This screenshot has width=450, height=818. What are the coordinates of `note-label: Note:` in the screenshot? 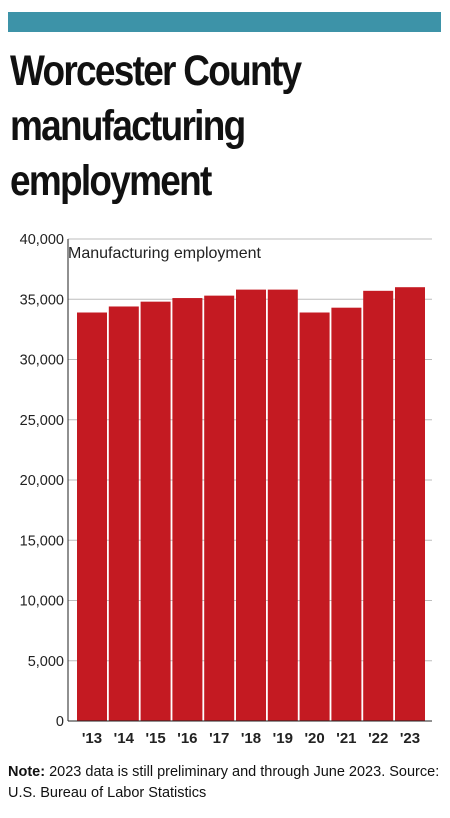 It's located at (27, 772).